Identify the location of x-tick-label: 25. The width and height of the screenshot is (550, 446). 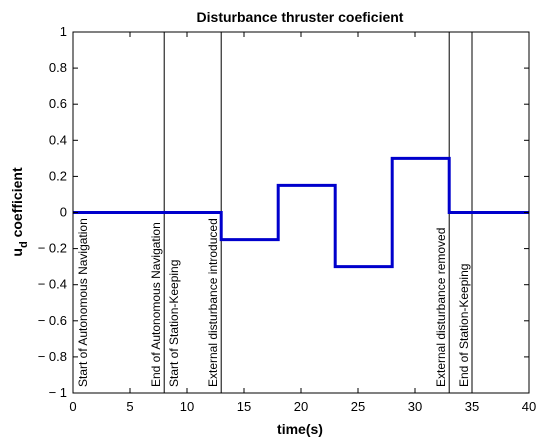
(358, 406).